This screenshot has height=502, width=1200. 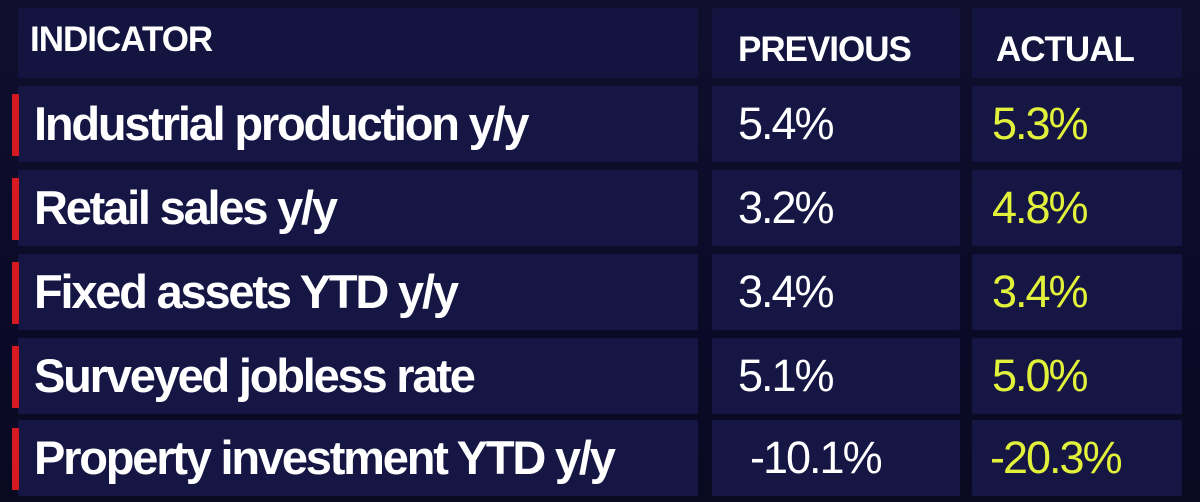 I want to click on header-previous: PREVIOUS, so click(x=825, y=49).